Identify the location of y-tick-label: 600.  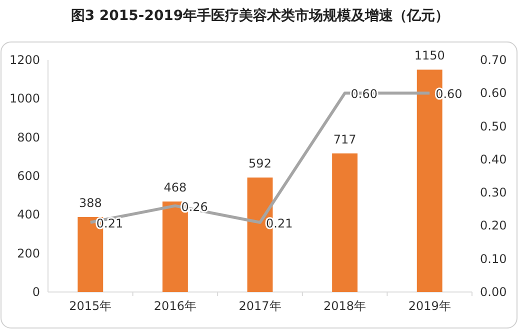
(28, 176).